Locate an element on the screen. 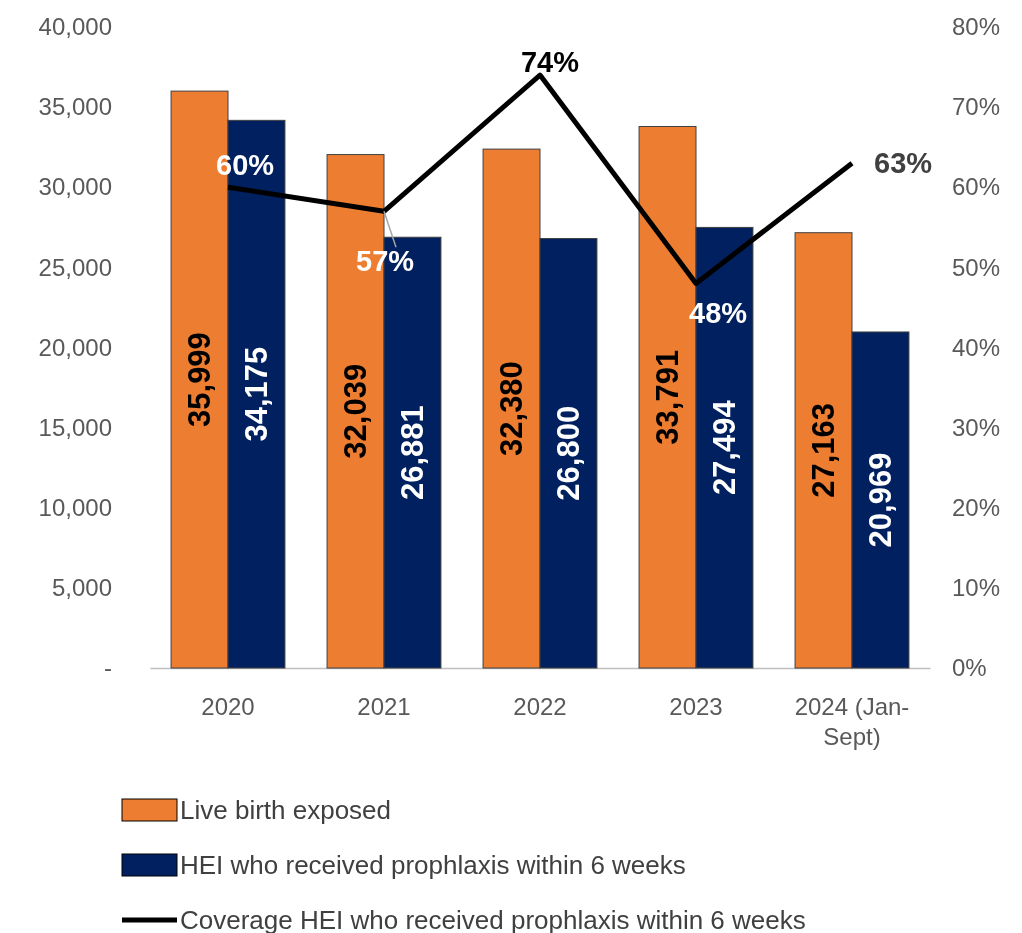 This screenshot has height=933, width=1022. data-label: 20,969 is located at coordinates (881, 500).